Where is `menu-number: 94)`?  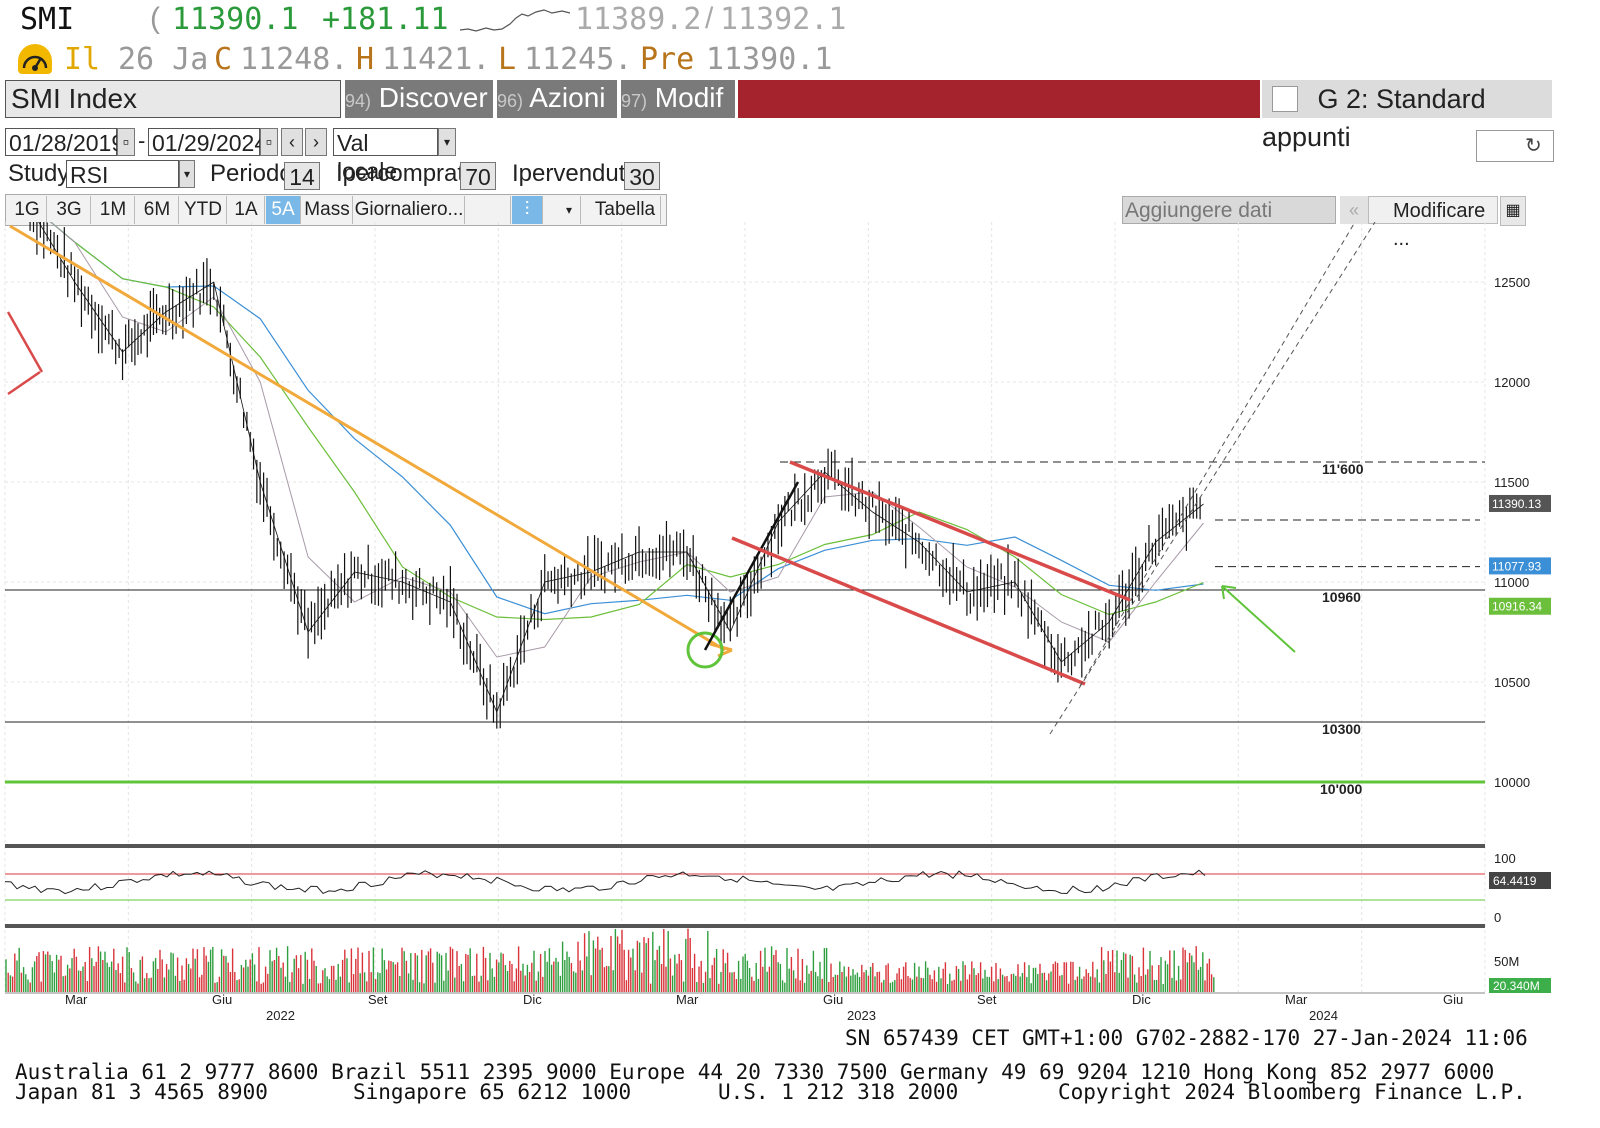 menu-number: 94) is located at coordinates (358, 101).